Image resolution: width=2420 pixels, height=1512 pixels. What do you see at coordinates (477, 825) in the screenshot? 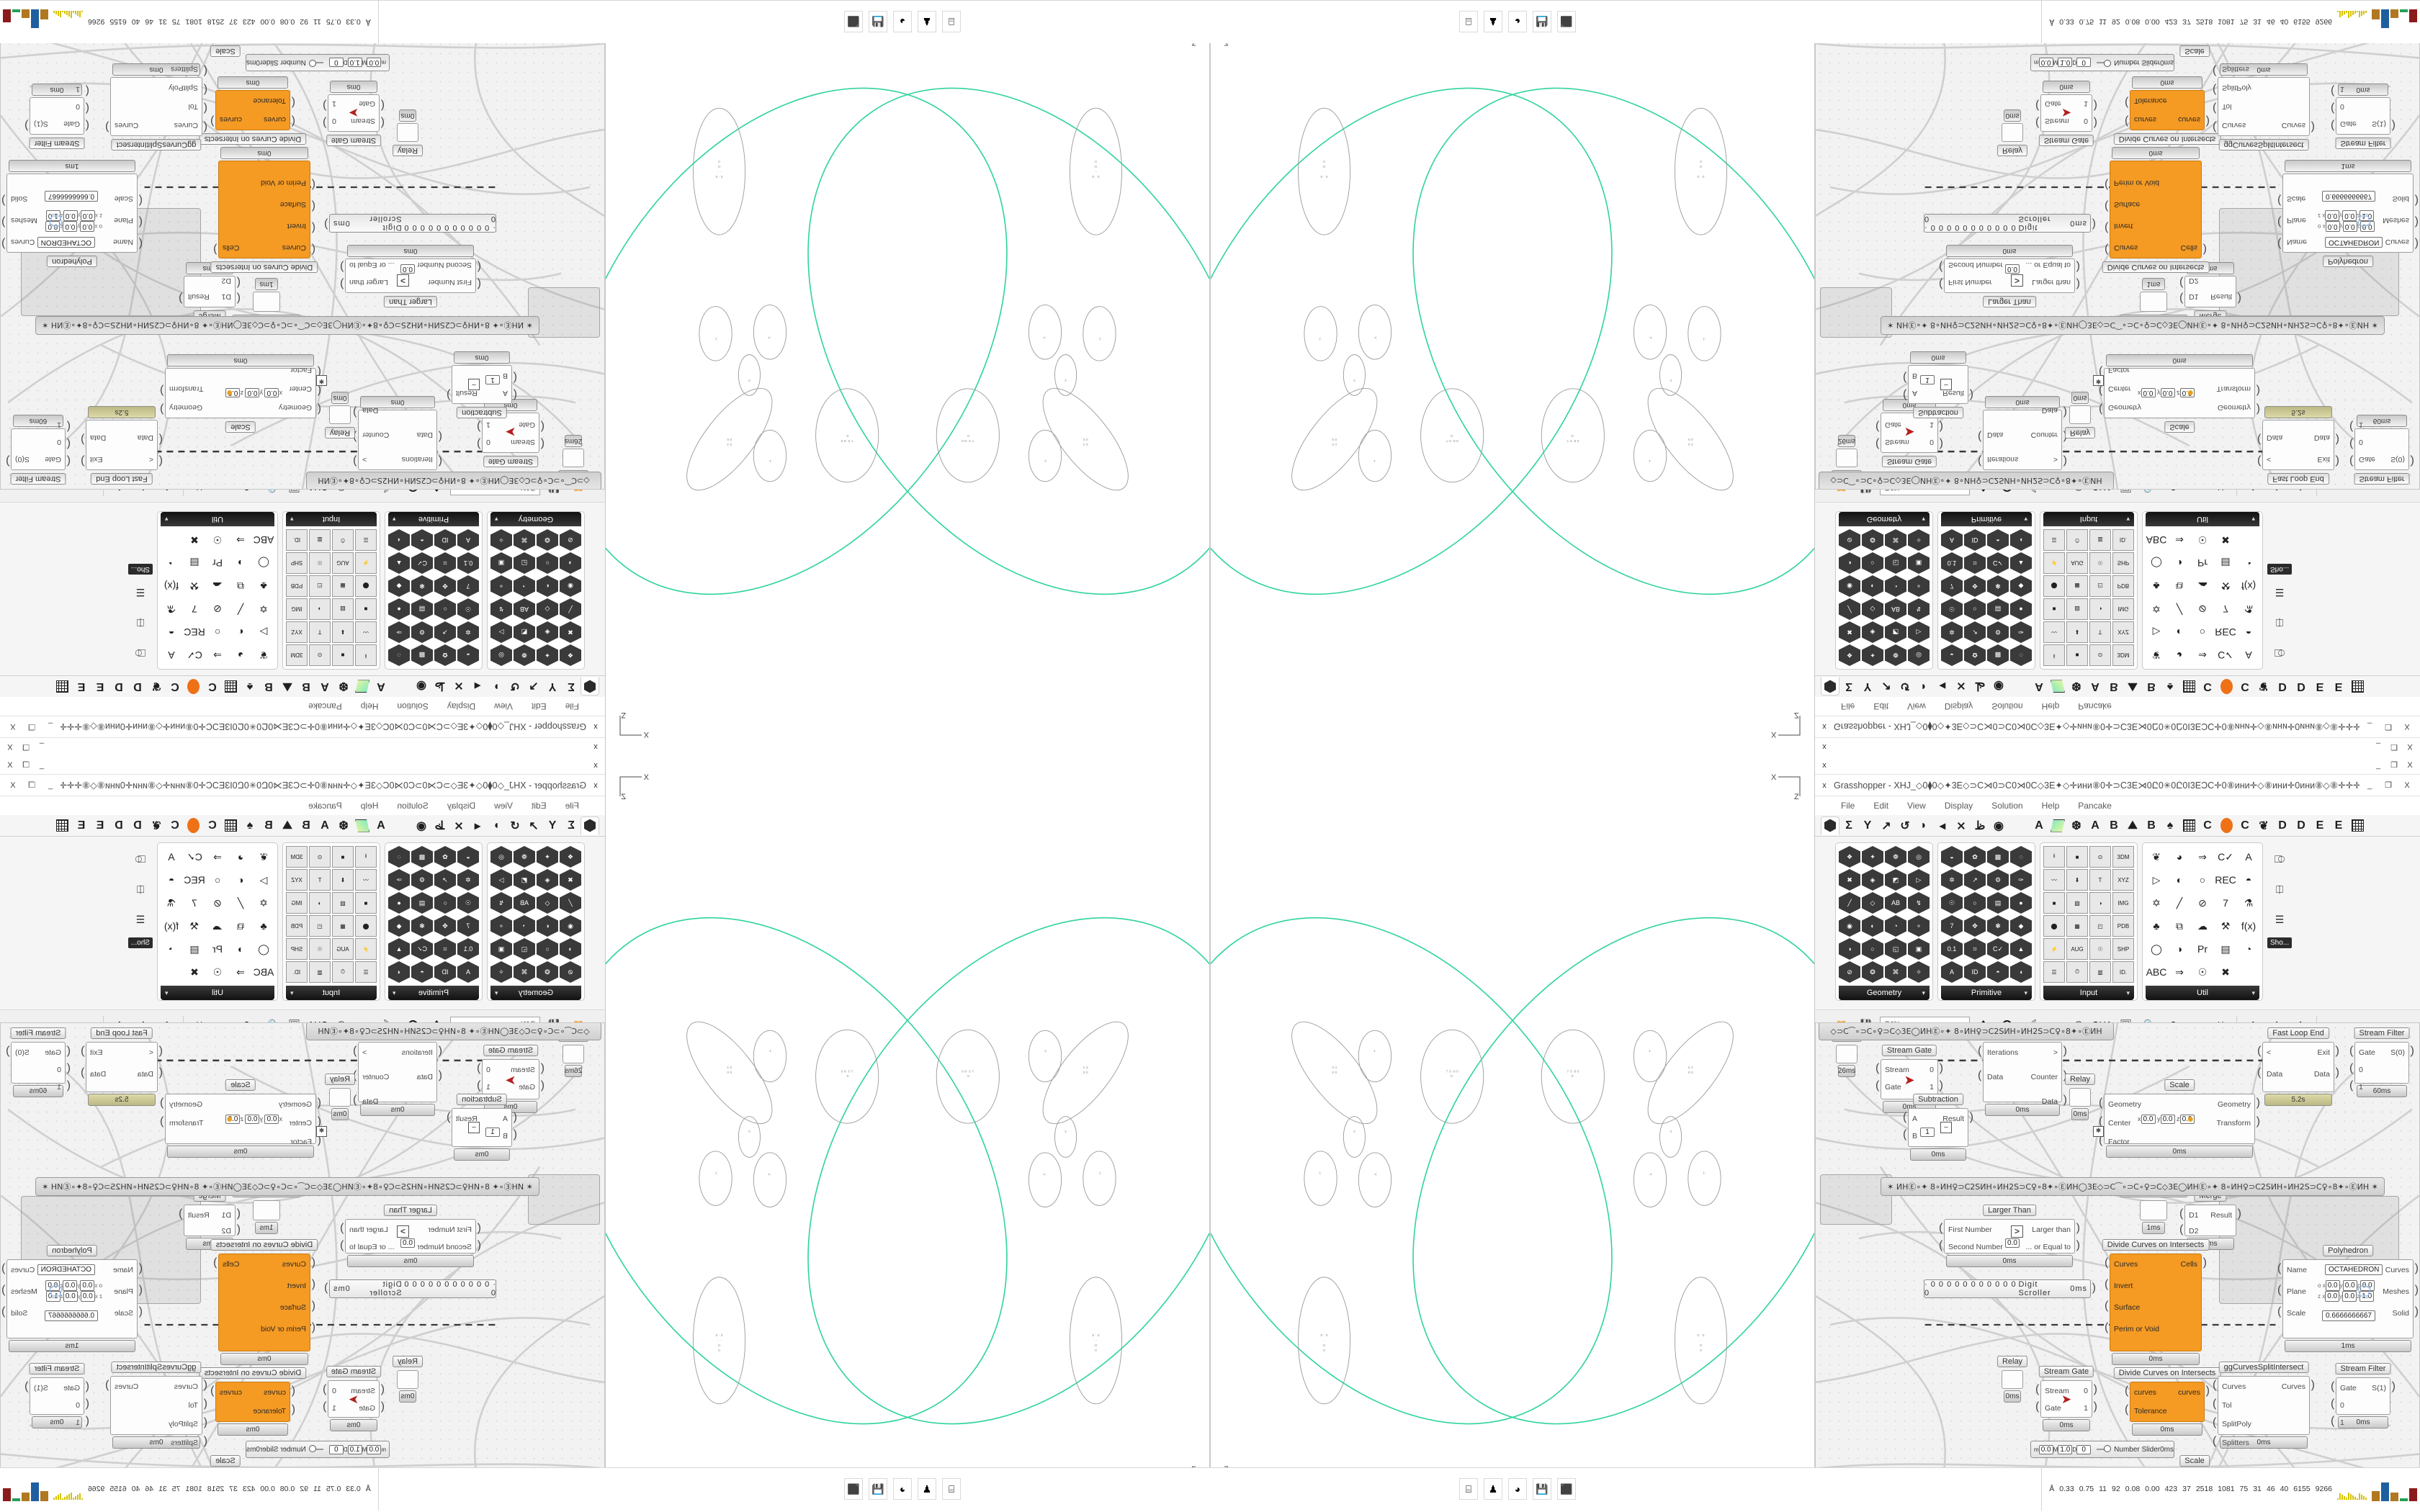
I see `tab-mesh-tab: ◂` at bounding box center [477, 825].